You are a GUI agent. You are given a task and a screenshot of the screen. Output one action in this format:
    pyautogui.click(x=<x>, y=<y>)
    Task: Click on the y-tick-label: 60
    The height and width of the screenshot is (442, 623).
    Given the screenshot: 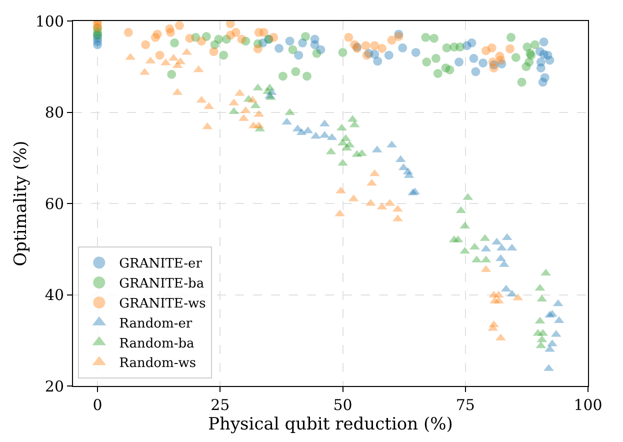 What is the action you would take?
    pyautogui.click(x=54, y=203)
    